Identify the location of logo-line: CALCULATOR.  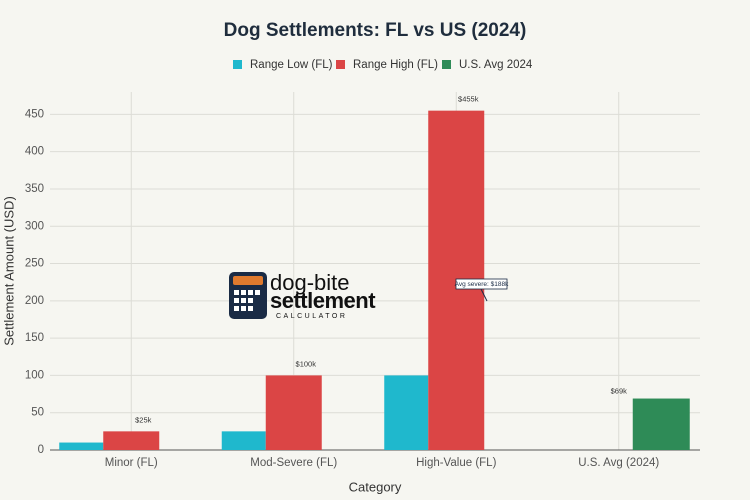
(311, 316).